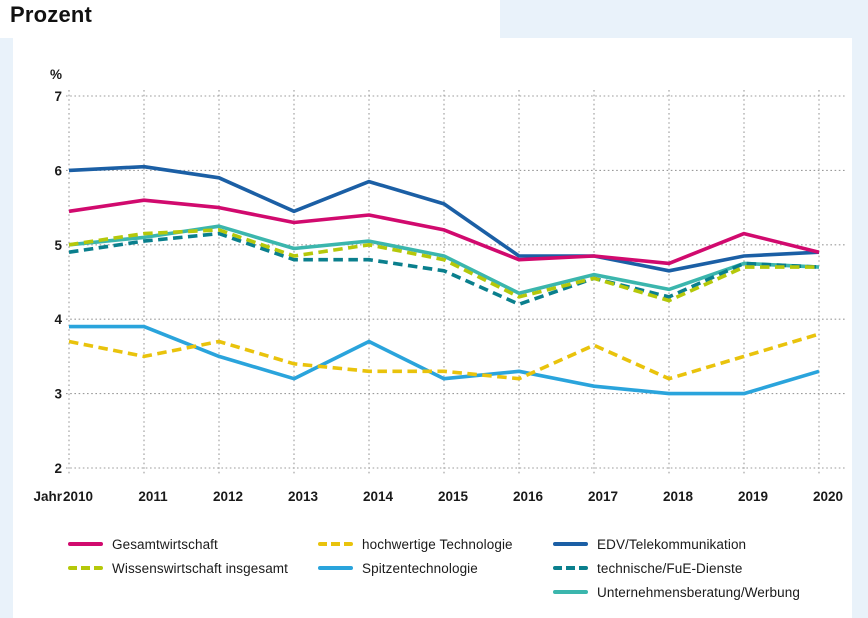 Image resolution: width=868 pixels, height=618 pixels. I want to click on x-tick-label: 2019, so click(753, 496).